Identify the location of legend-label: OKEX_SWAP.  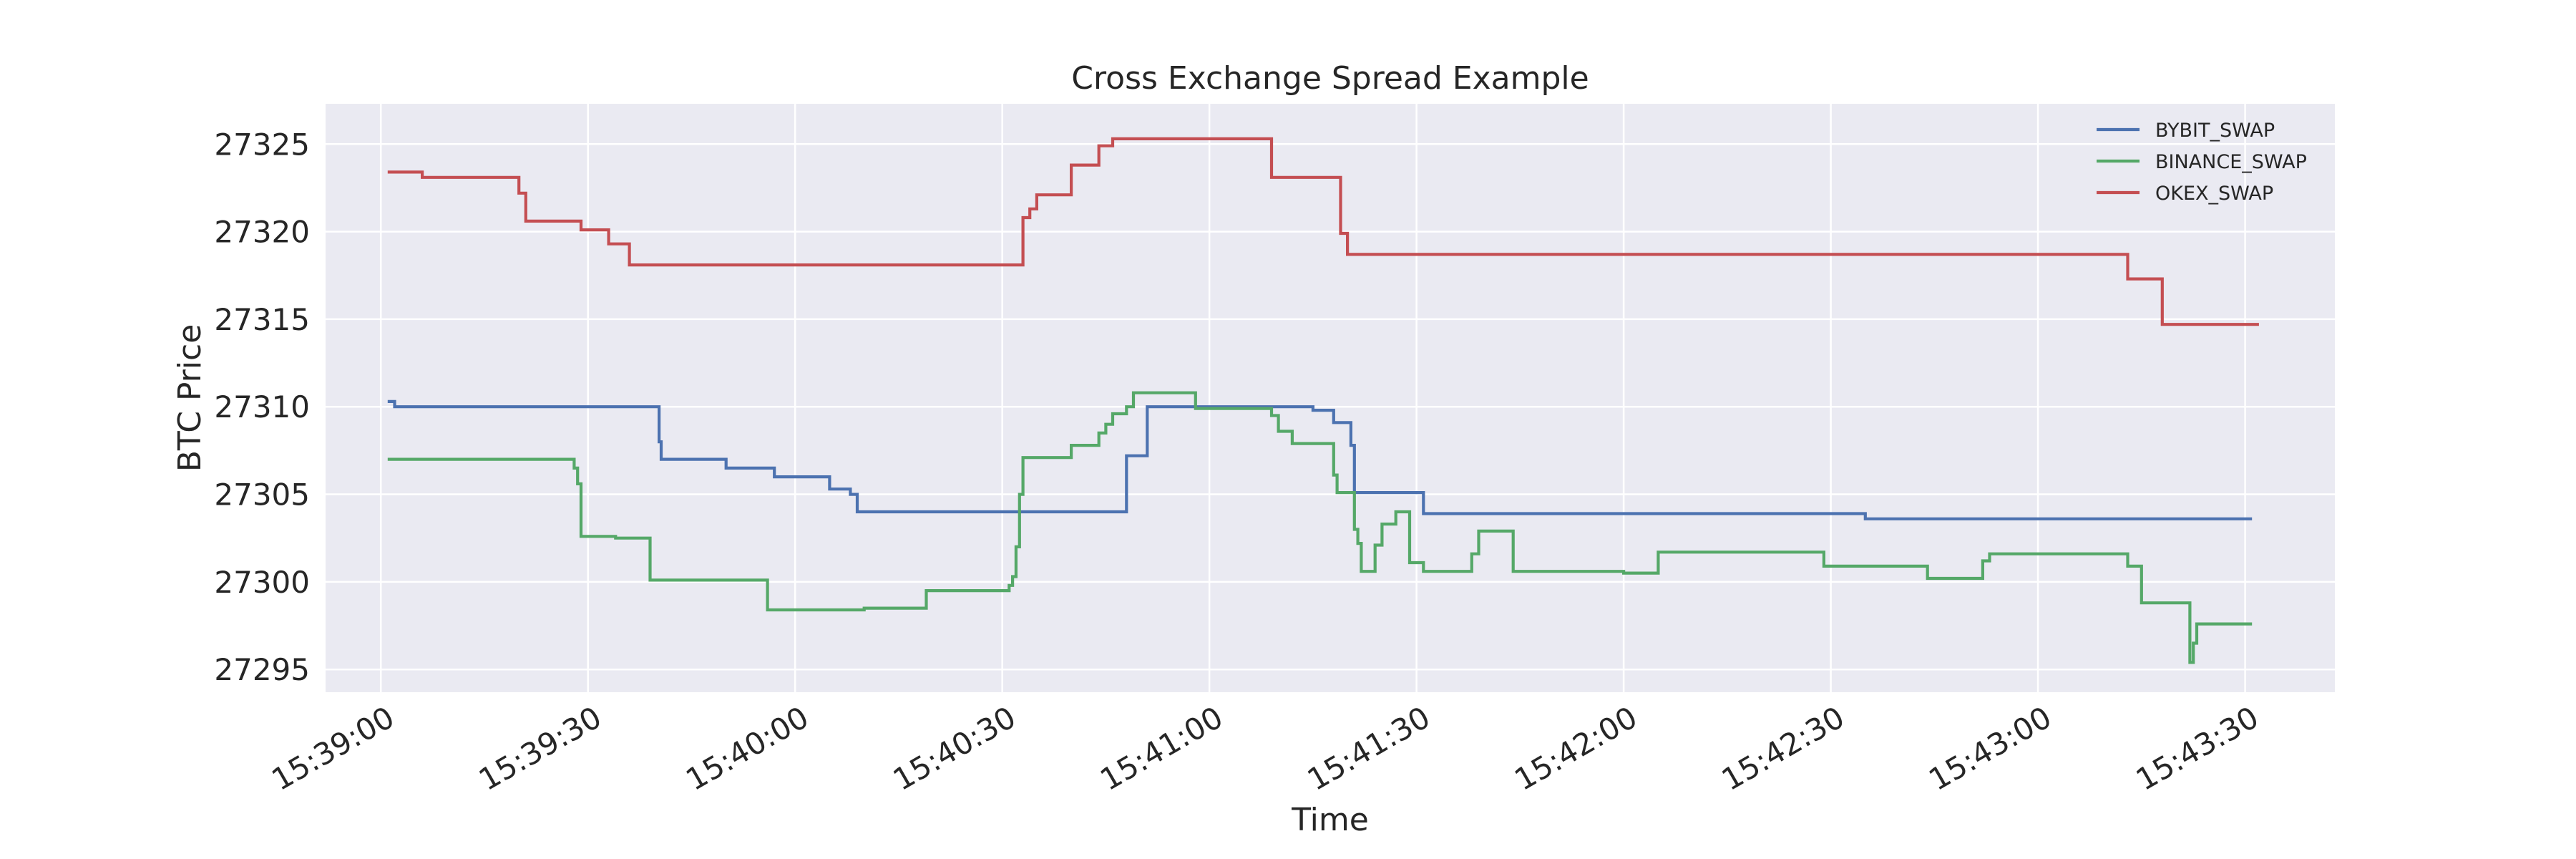
(2214, 194).